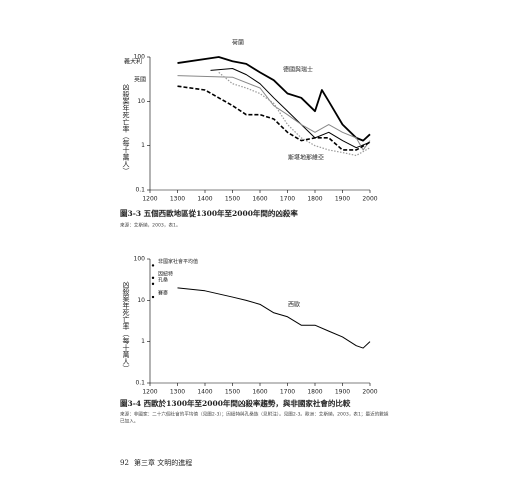  What do you see at coordinates (163, 293) in the screenshot?
I see `society-label: 賽麥` at bounding box center [163, 293].